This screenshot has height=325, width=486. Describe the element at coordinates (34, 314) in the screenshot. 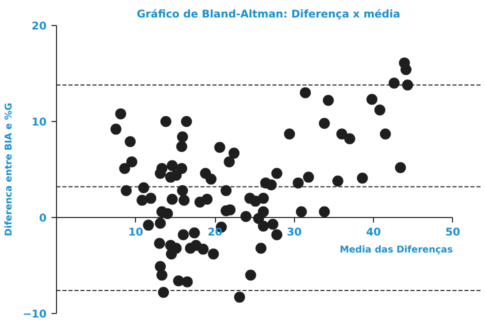

I see `y-tick-label: −10` at that location.